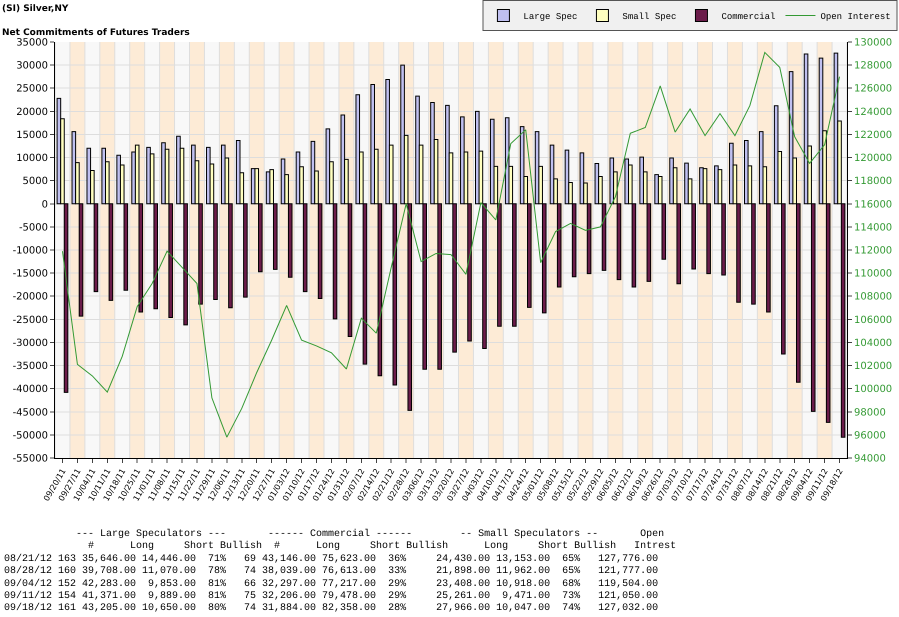 The image size is (899, 617). What do you see at coordinates (331, 596) in the screenshot?
I see `text: 09/11/12 154 41,371.00 9,889.00 81% 75 32,206.00 79,478.00 29% 25,261.00 9,471.00 73% 121,050.00` at bounding box center [331, 596].